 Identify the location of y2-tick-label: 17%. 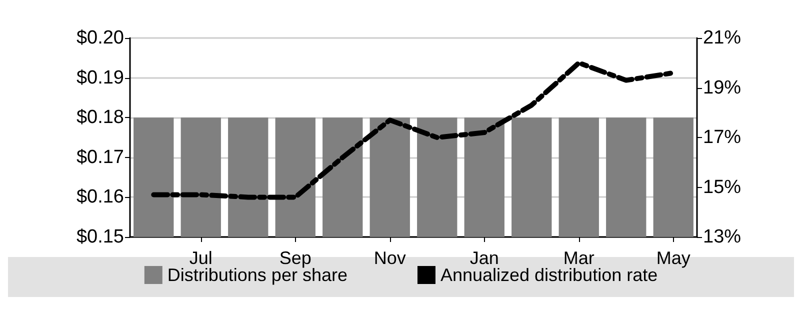
(722, 137).